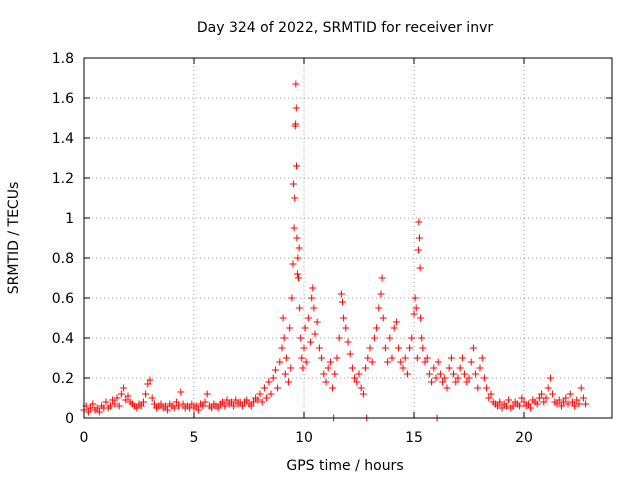 The height and width of the screenshot is (480, 640). What do you see at coordinates (69, 419) in the screenshot?
I see `y-tick-label: 0` at bounding box center [69, 419].